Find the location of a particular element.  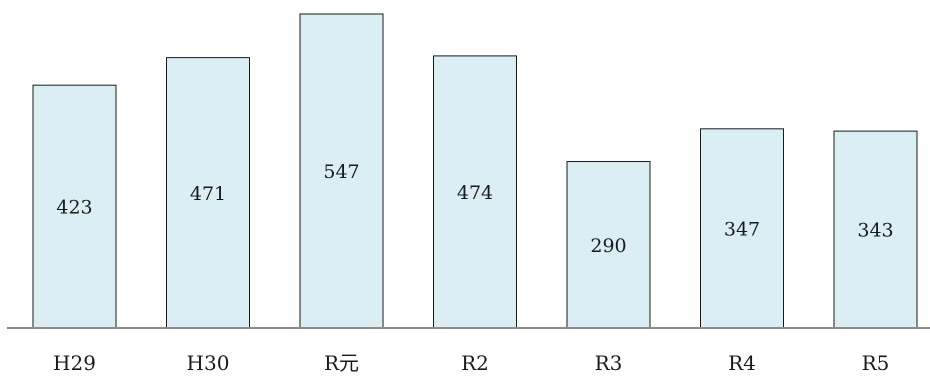

bar-value-label-1: 471 is located at coordinates (208, 194).